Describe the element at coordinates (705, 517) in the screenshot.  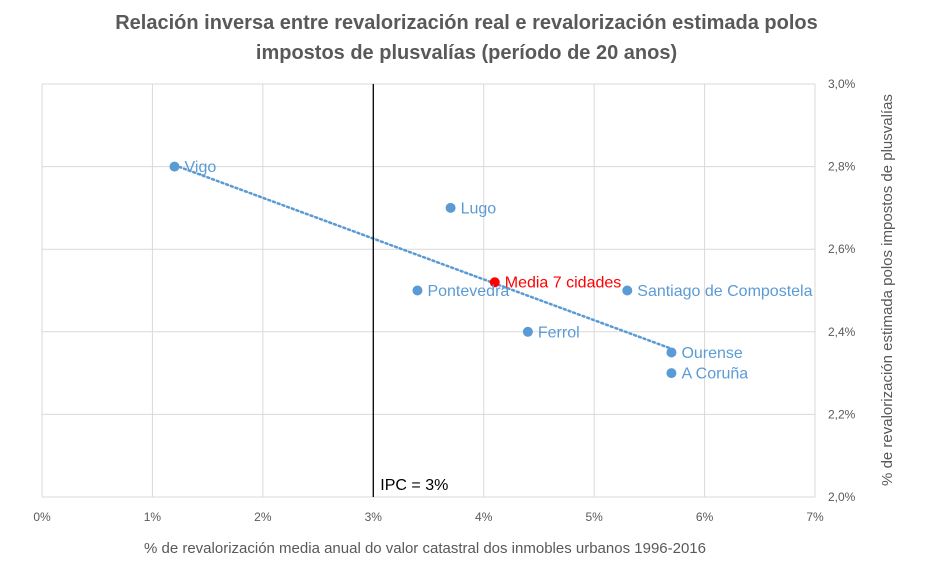
I see `x-tick-label: 6%` at that location.